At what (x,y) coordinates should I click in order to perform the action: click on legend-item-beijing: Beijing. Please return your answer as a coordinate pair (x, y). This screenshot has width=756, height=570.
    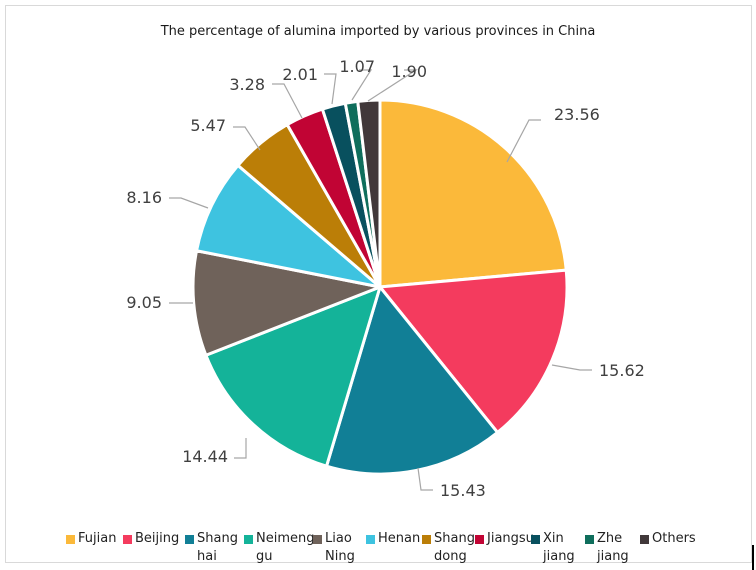
    Looking at the image, I should click on (151, 539).